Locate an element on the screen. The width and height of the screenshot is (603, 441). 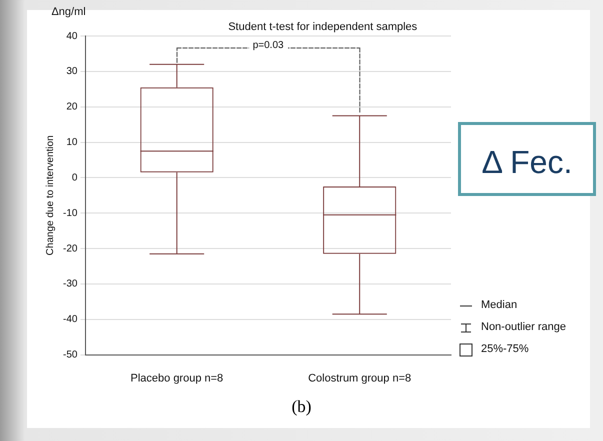
text: Δ Fec. is located at coordinates (527, 159).